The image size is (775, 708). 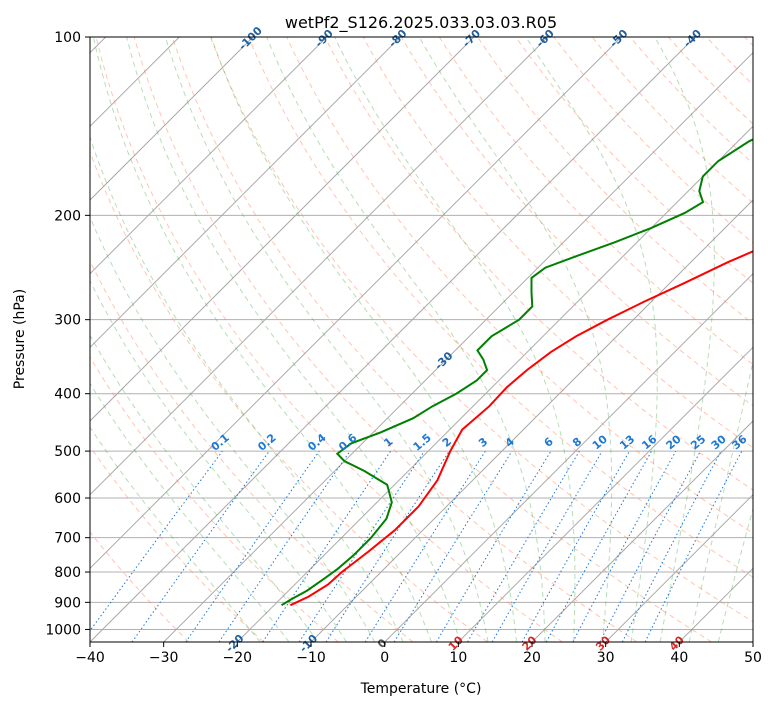 What do you see at coordinates (422, 442) in the screenshot?
I see `mixing-ratio-label: 1.5` at bounding box center [422, 442].